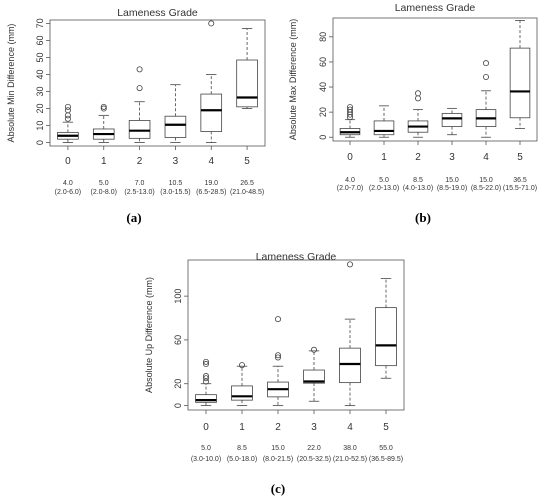  Describe the element at coordinates (140, 183) in the screenshot. I see `median-value-label: 7.0` at that location.